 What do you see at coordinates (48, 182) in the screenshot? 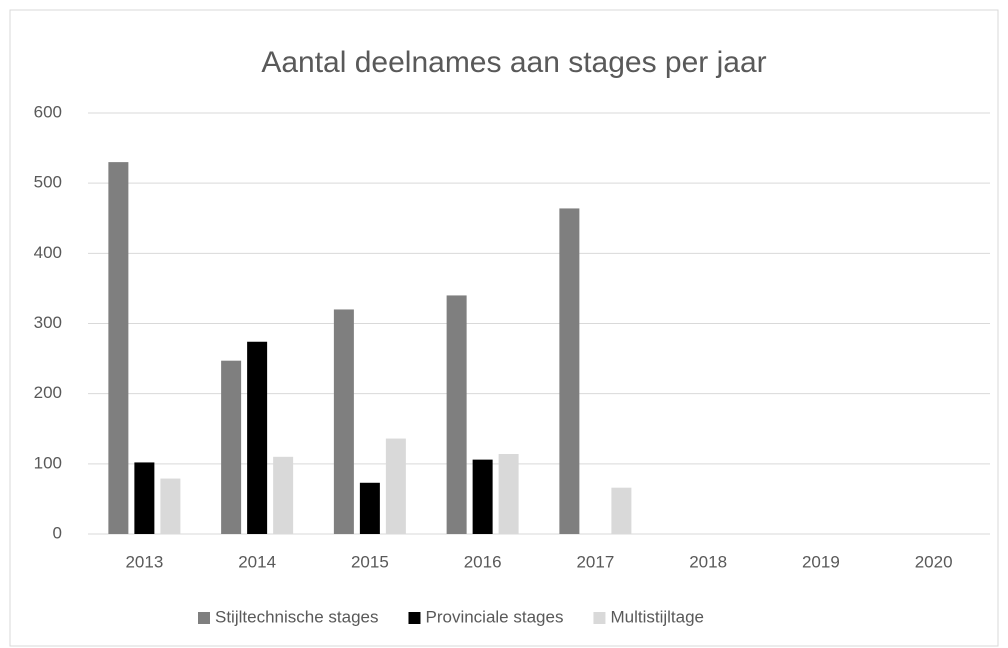
I see `y-tick-label: 500` at bounding box center [48, 182].